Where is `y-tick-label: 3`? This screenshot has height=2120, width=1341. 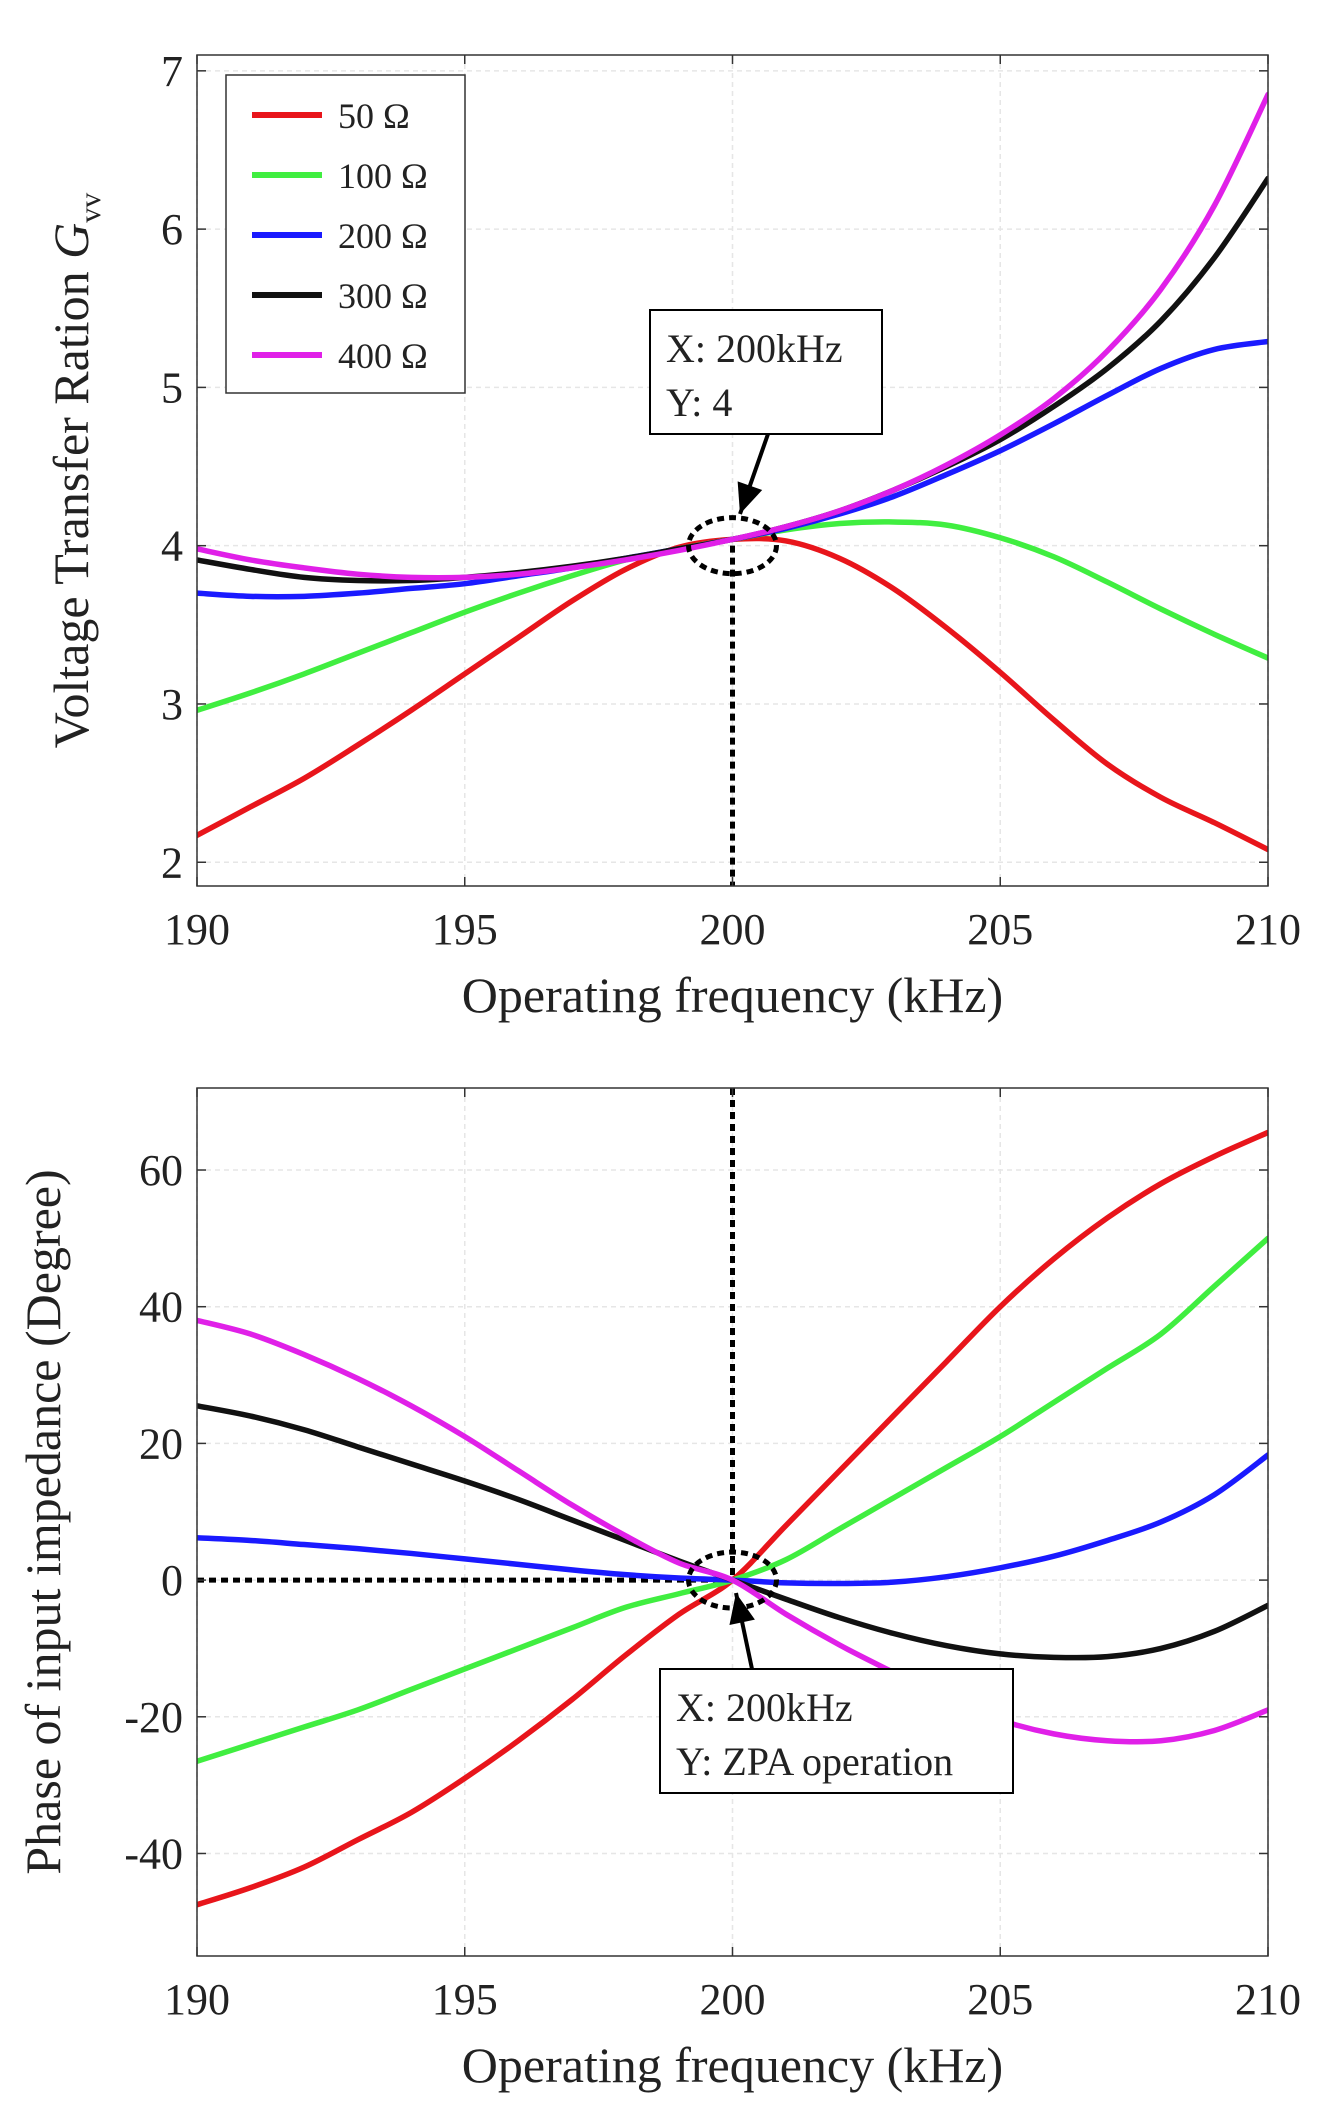
y-tick-label: 3 is located at coordinates (172, 704).